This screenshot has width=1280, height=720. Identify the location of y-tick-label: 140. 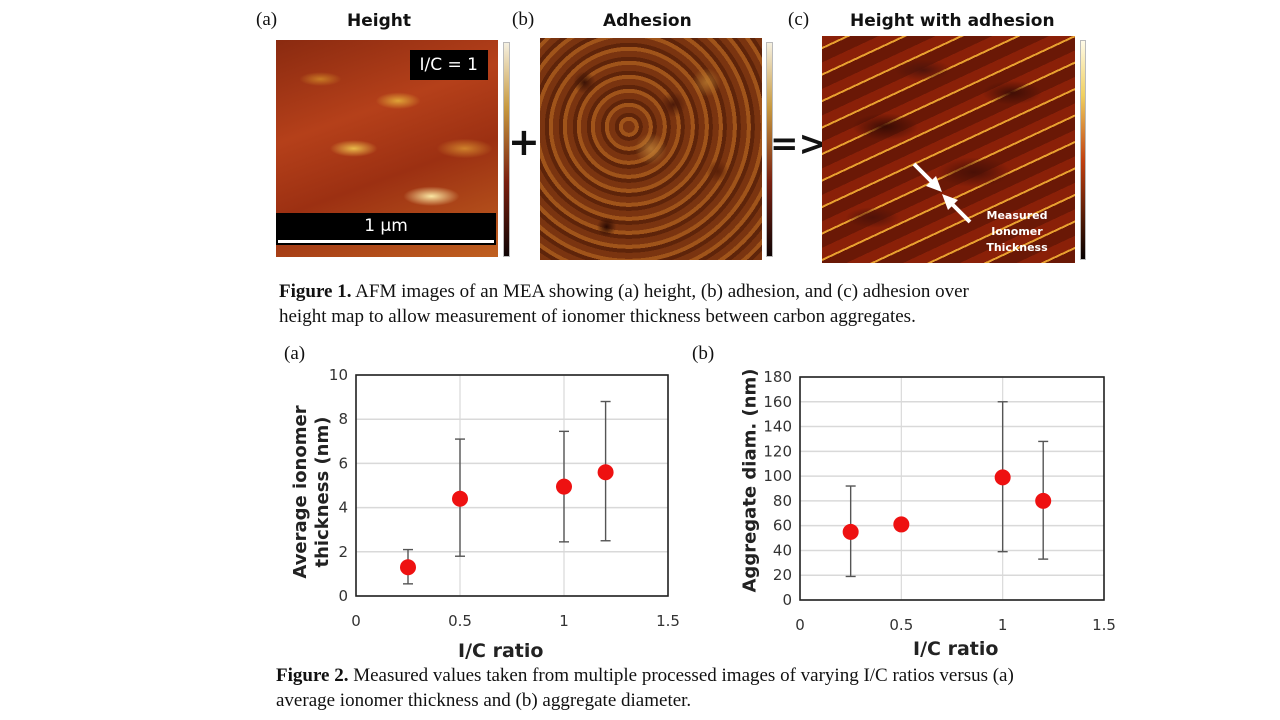
(777, 427).